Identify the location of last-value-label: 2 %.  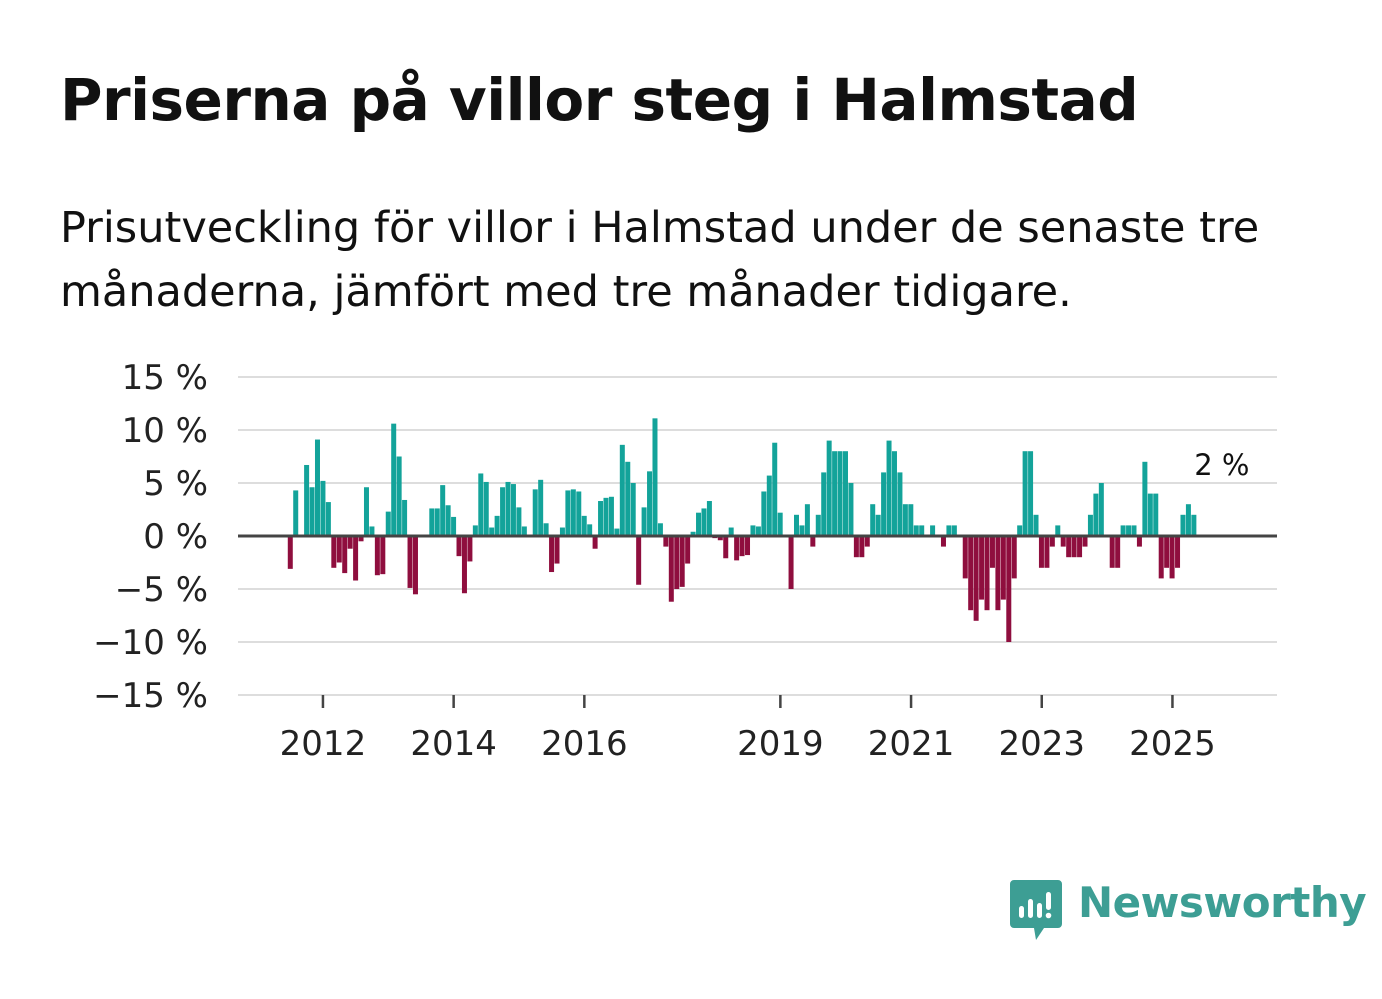
(1221, 465).